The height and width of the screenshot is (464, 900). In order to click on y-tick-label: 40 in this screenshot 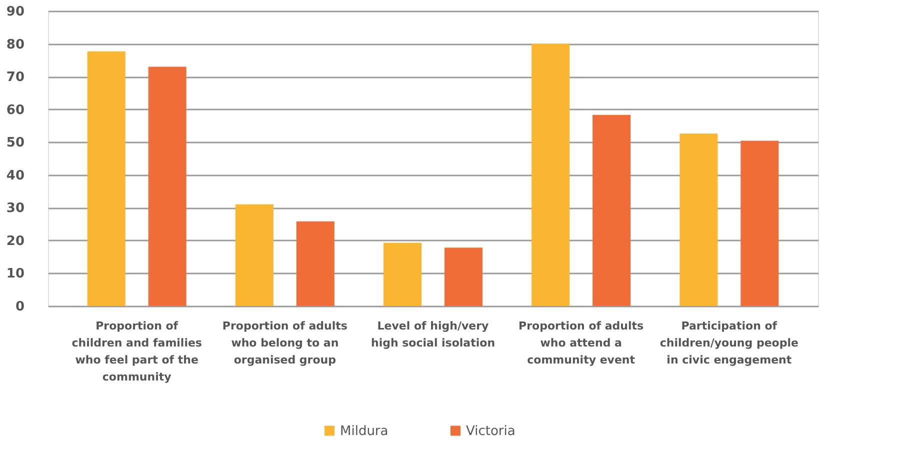, I will do `click(15, 176)`.